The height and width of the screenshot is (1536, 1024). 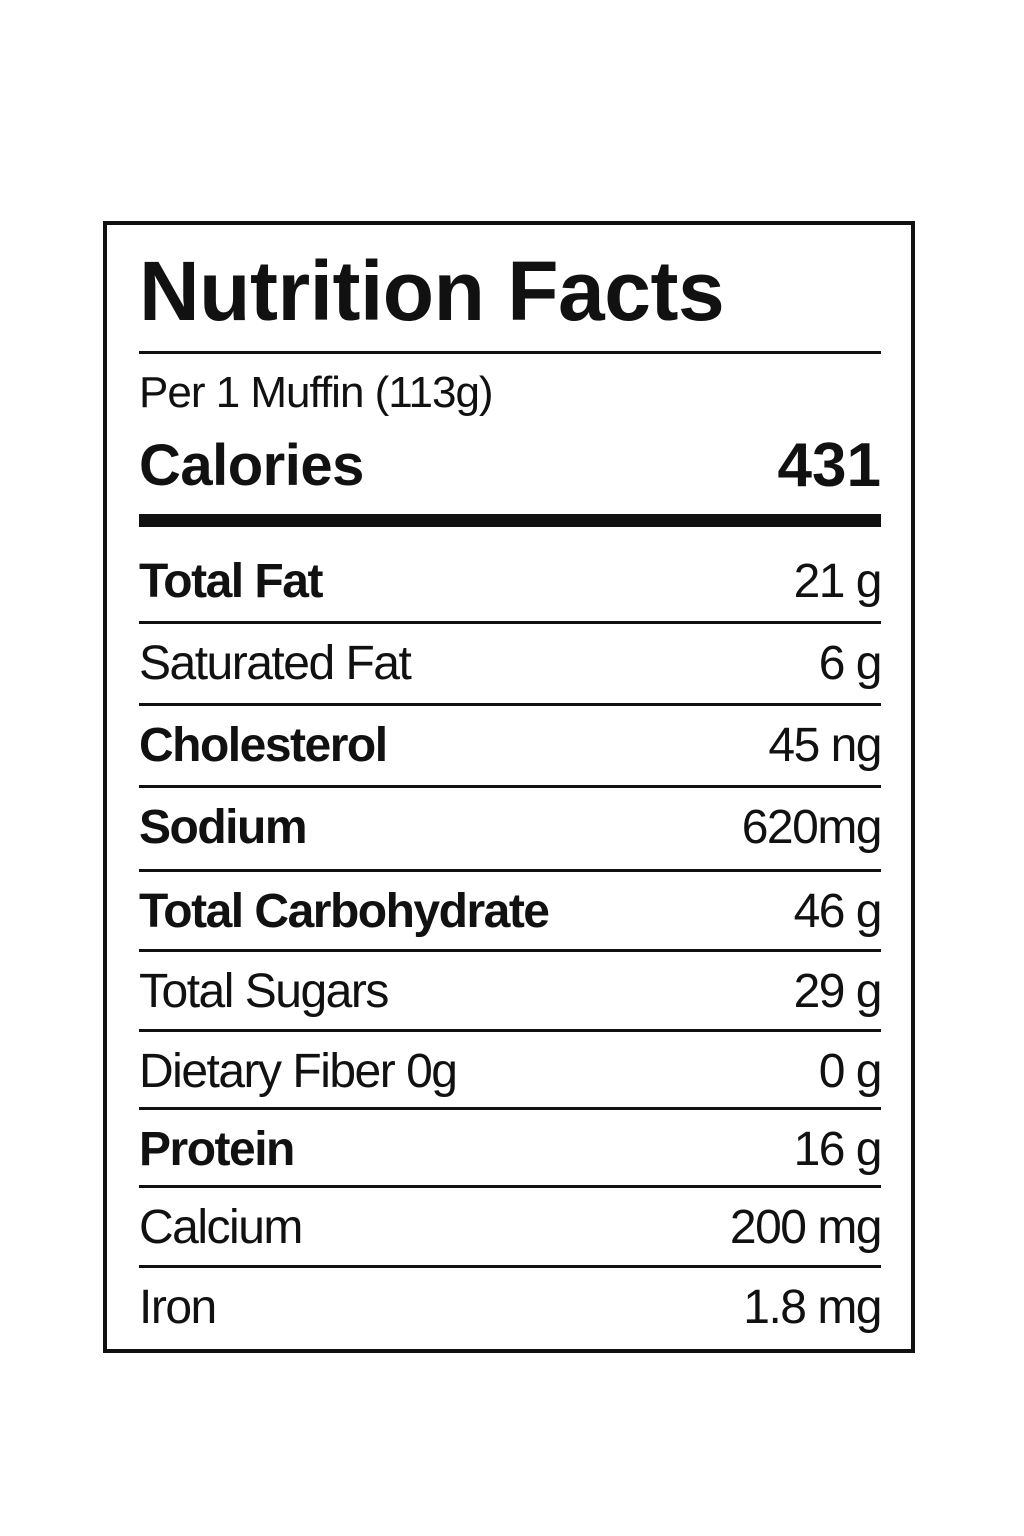 I want to click on calories-label: Calories, so click(x=251, y=465).